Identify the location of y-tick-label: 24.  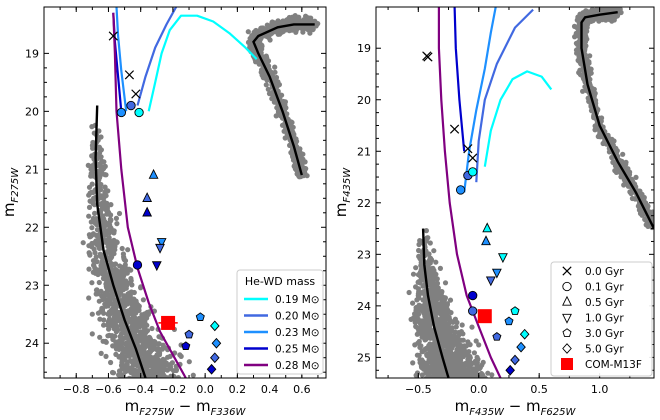
(364, 306).